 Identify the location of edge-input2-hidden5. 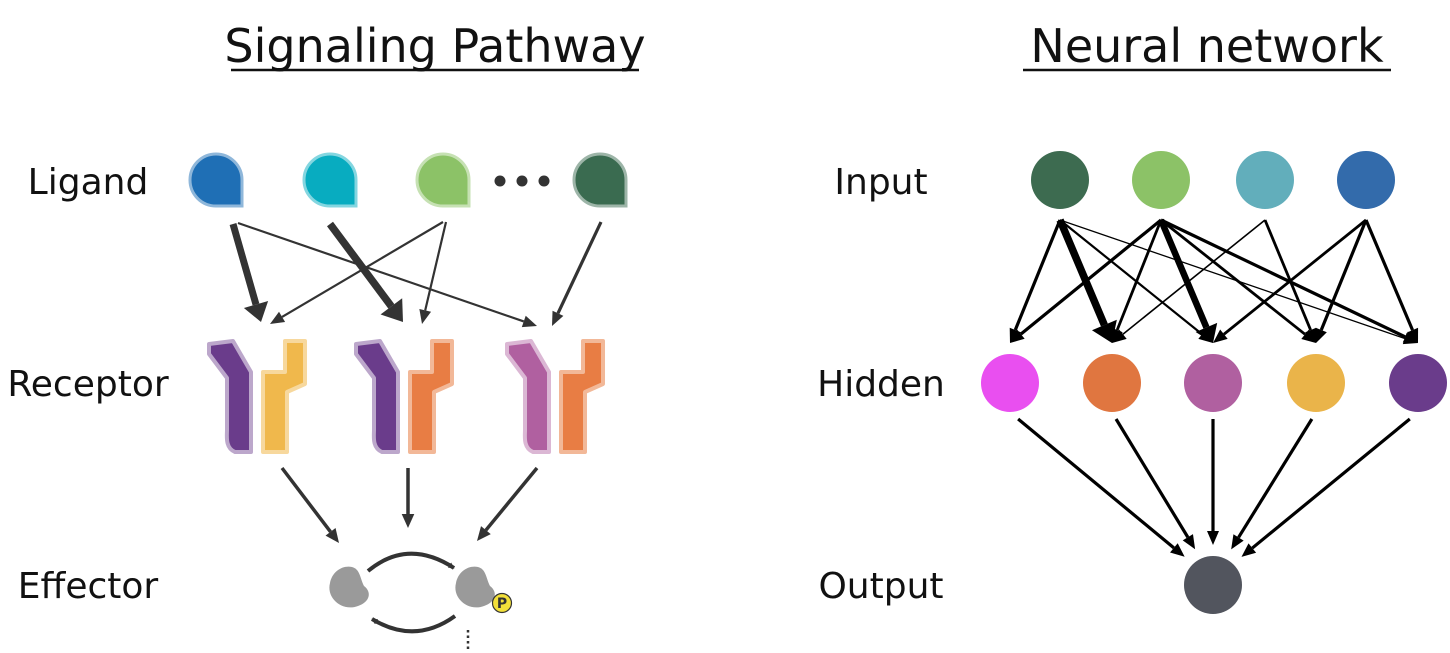
(1283, 278).